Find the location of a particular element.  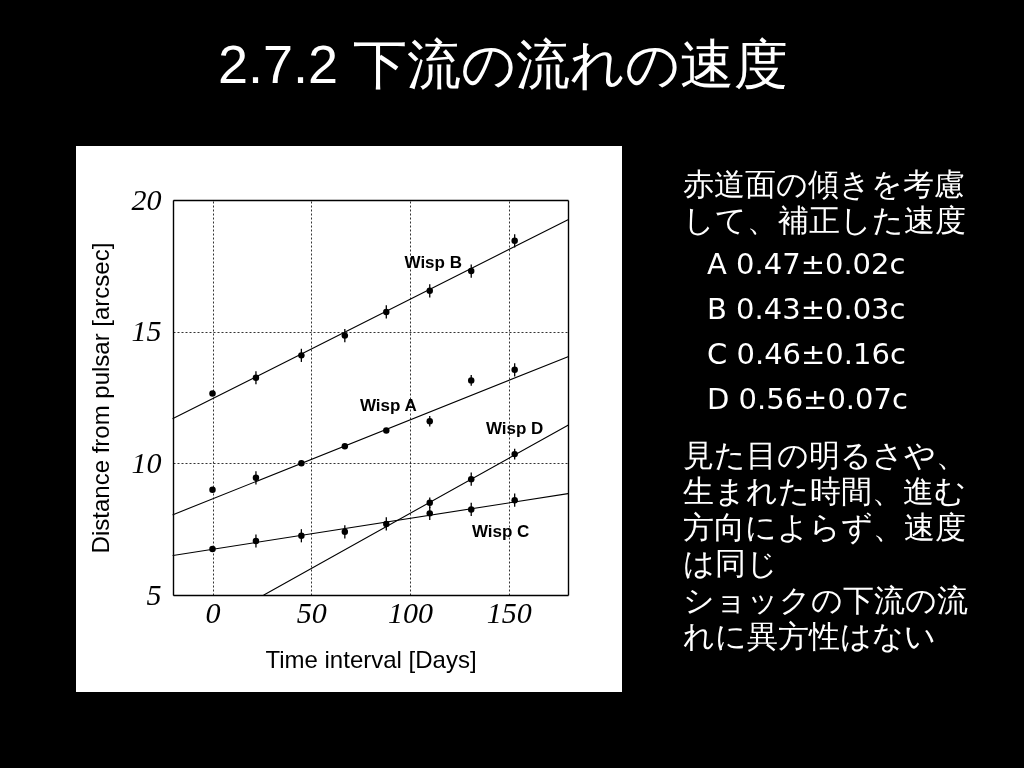

text: ショックの下流の流れに異方性はない is located at coordinates (825, 617).